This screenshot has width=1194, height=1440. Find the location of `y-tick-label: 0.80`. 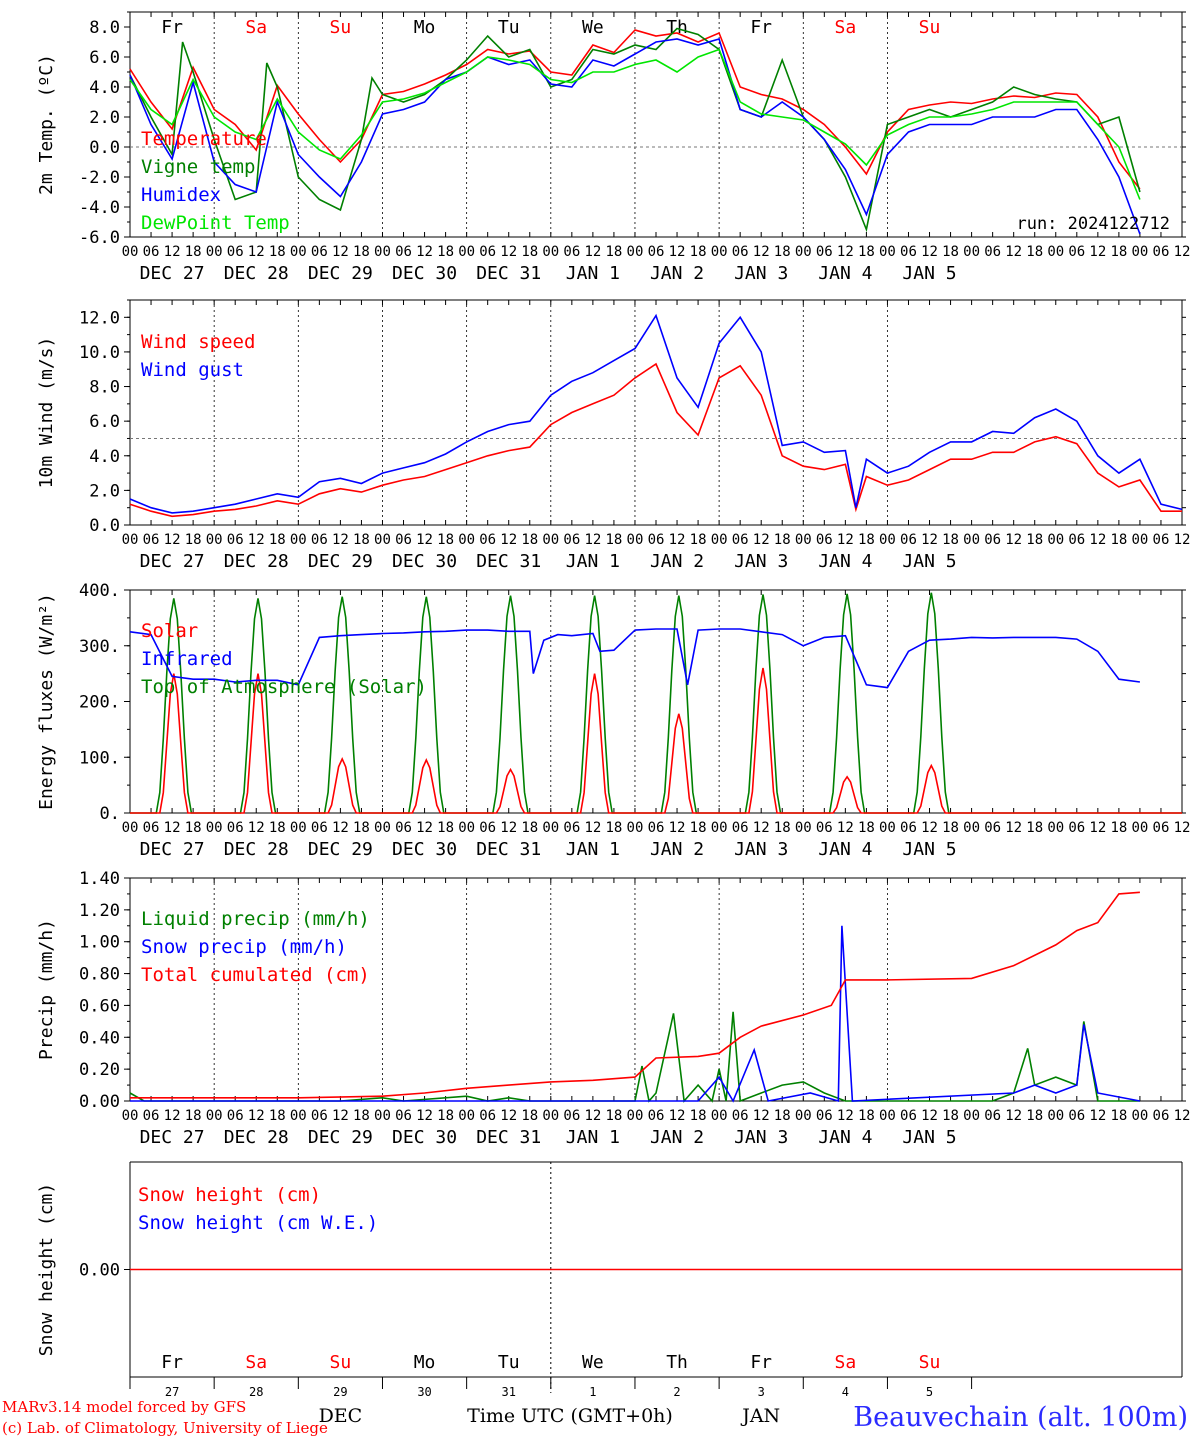

y-tick-label: 0.80 is located at coordinates (99, 975).